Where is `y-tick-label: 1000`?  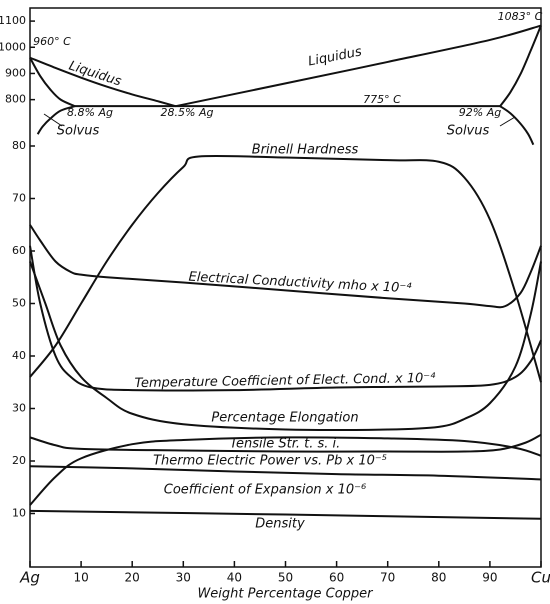 y-tick-label: 1000 is located at coordinates (13, 46).